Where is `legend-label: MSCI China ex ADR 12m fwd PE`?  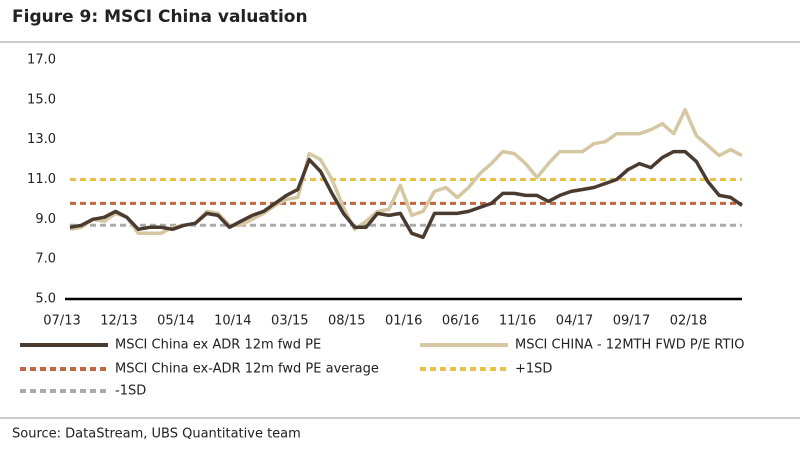
legend-label: MSCI China ex ADR 12m fwd PE is located at coordinates (218, 345).